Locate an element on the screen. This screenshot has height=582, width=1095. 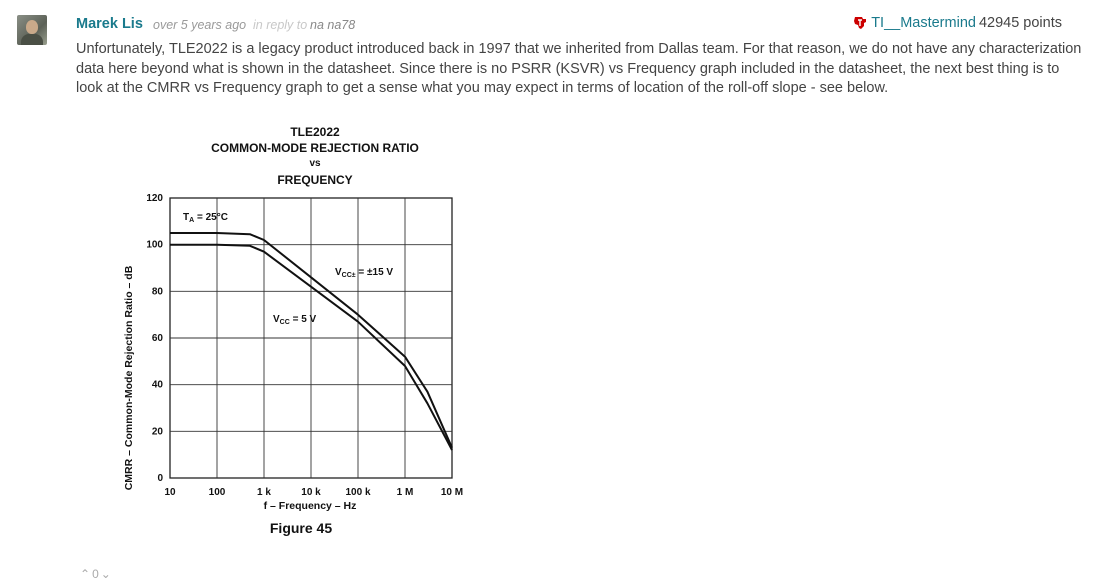
reputation-points: 42945 points is located at coordinates (1020, 23).